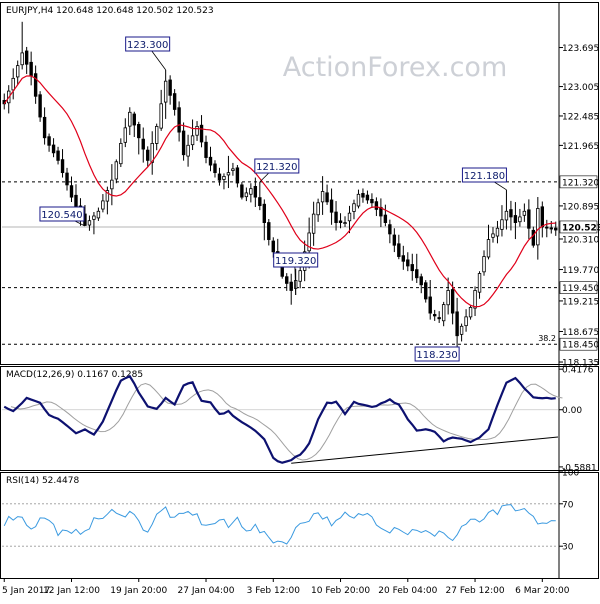  I want to click on macd-y-tick-label: -0.5881, so click(579, 468).